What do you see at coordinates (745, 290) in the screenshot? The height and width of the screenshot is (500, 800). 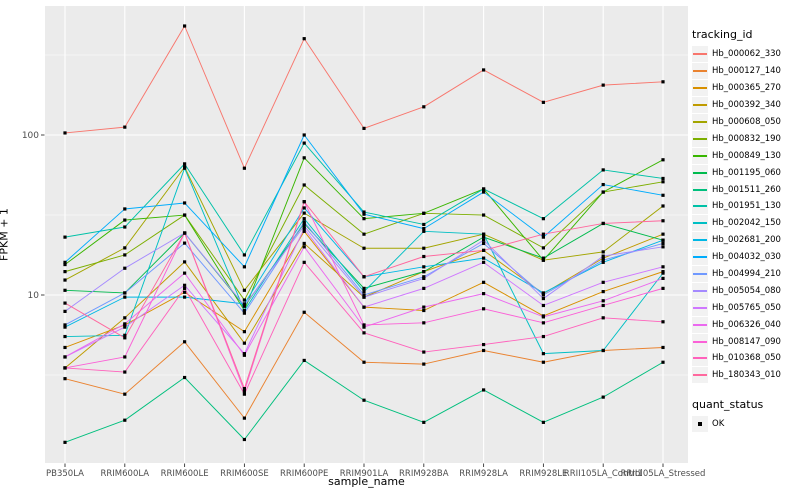 I see `legend-item: Hb_005054_080` at bounding box center [745, 290].